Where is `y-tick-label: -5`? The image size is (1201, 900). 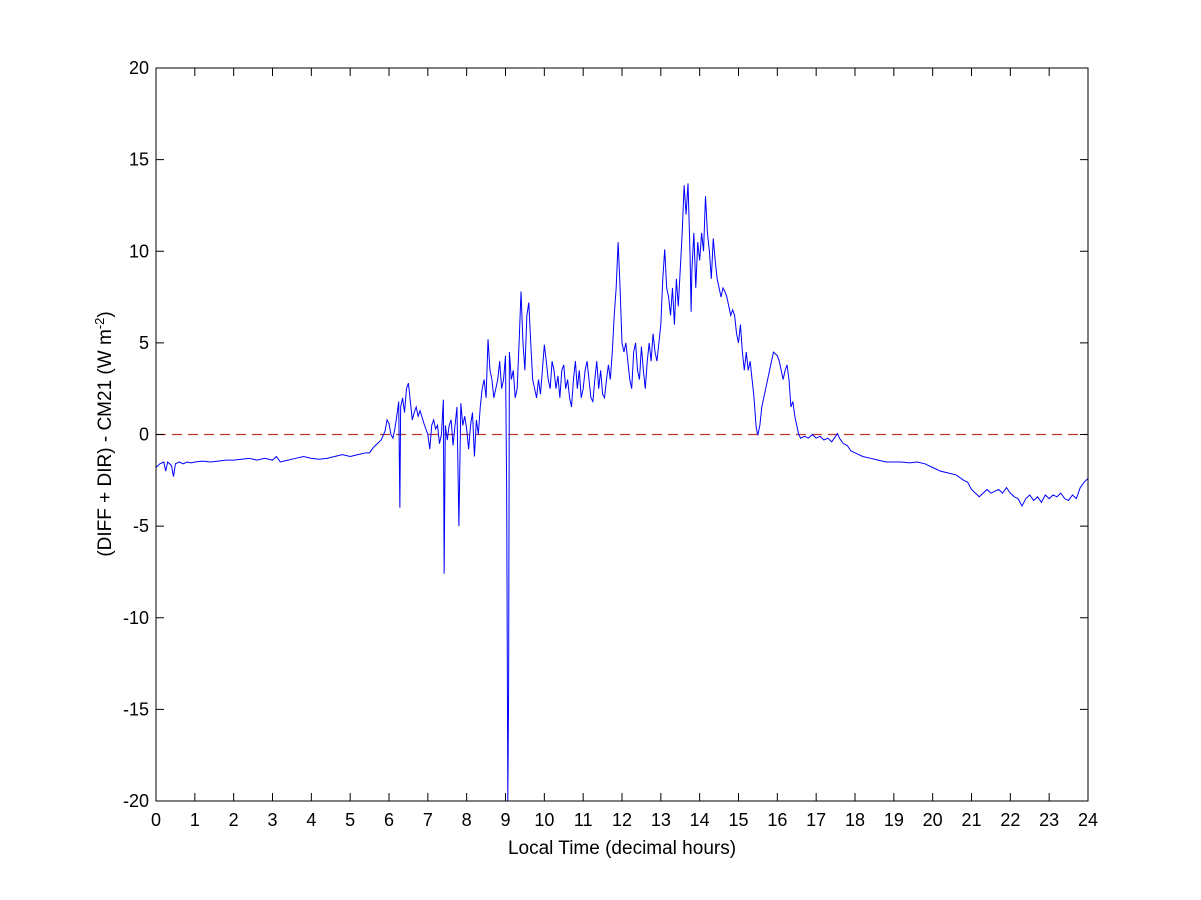
y-tick-label: -5 is located at coordinates (141, 526).